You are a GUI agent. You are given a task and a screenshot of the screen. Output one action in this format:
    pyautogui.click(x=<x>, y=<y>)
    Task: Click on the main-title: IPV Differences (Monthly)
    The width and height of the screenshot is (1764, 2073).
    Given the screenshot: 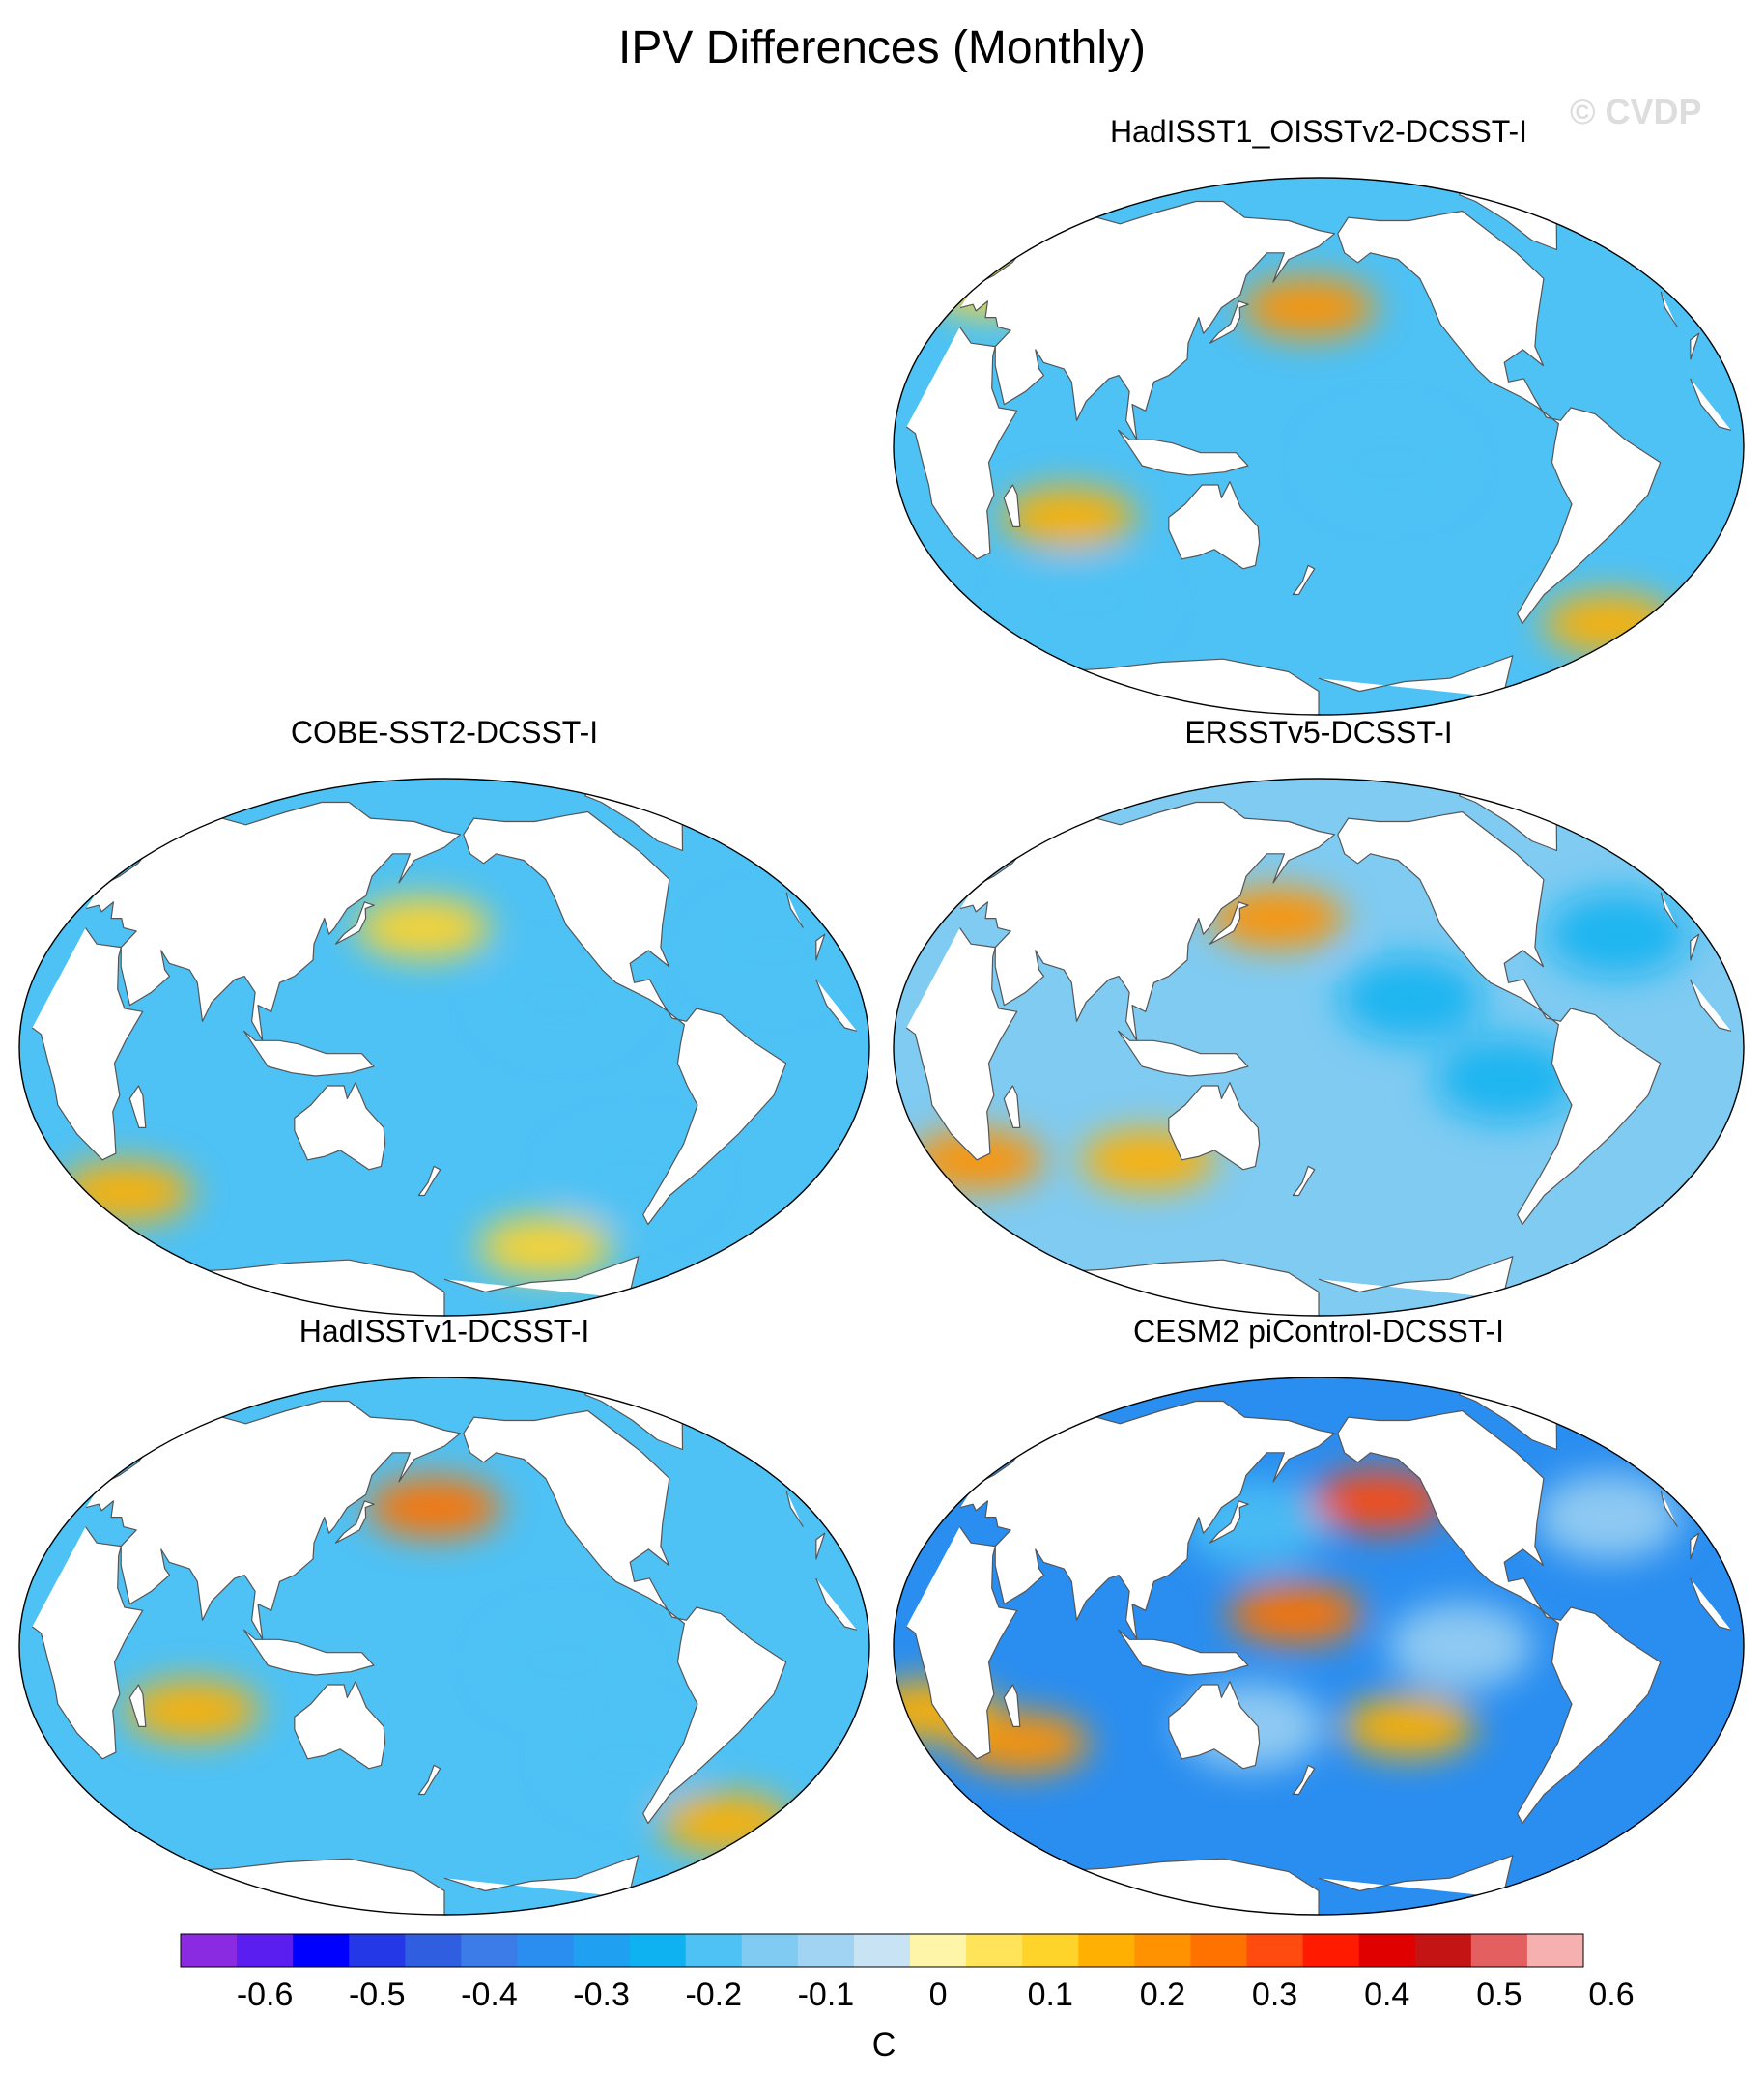 What is the action you would take?
    pyautogui.click(x=882, y=47)
    